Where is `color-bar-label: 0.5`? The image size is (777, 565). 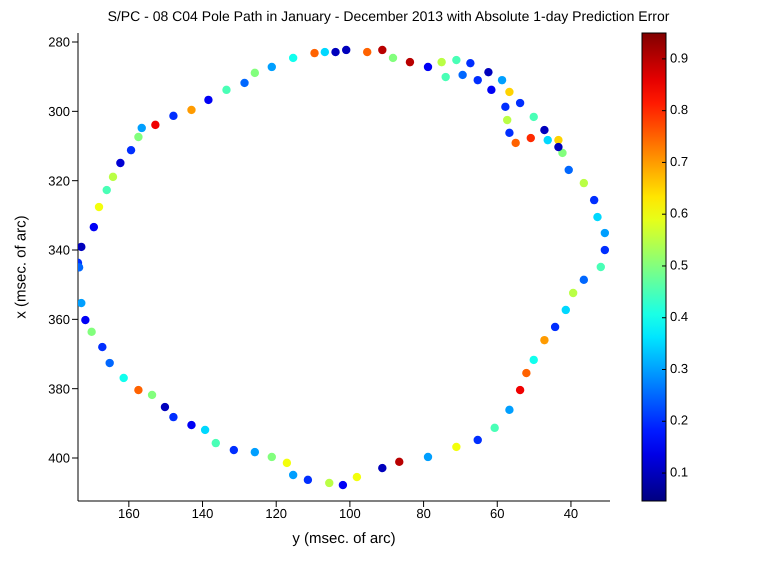
color-bar-label: 0.5 is located at coordinates (679, 264).